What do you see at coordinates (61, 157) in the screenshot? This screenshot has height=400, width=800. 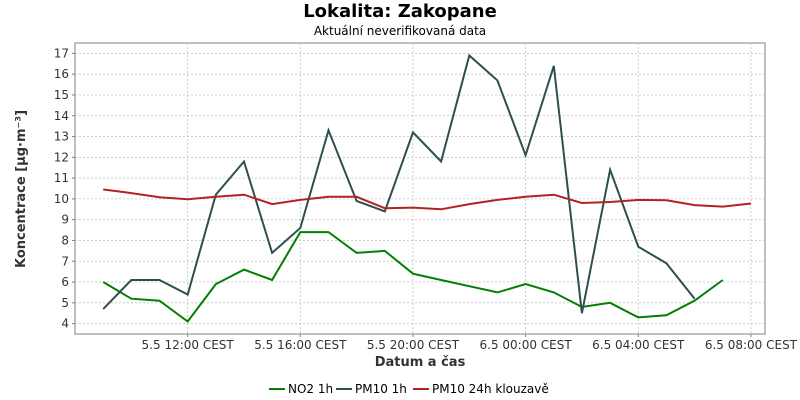 I see `y-tick-label: 12` at bounding box center [61, 157].